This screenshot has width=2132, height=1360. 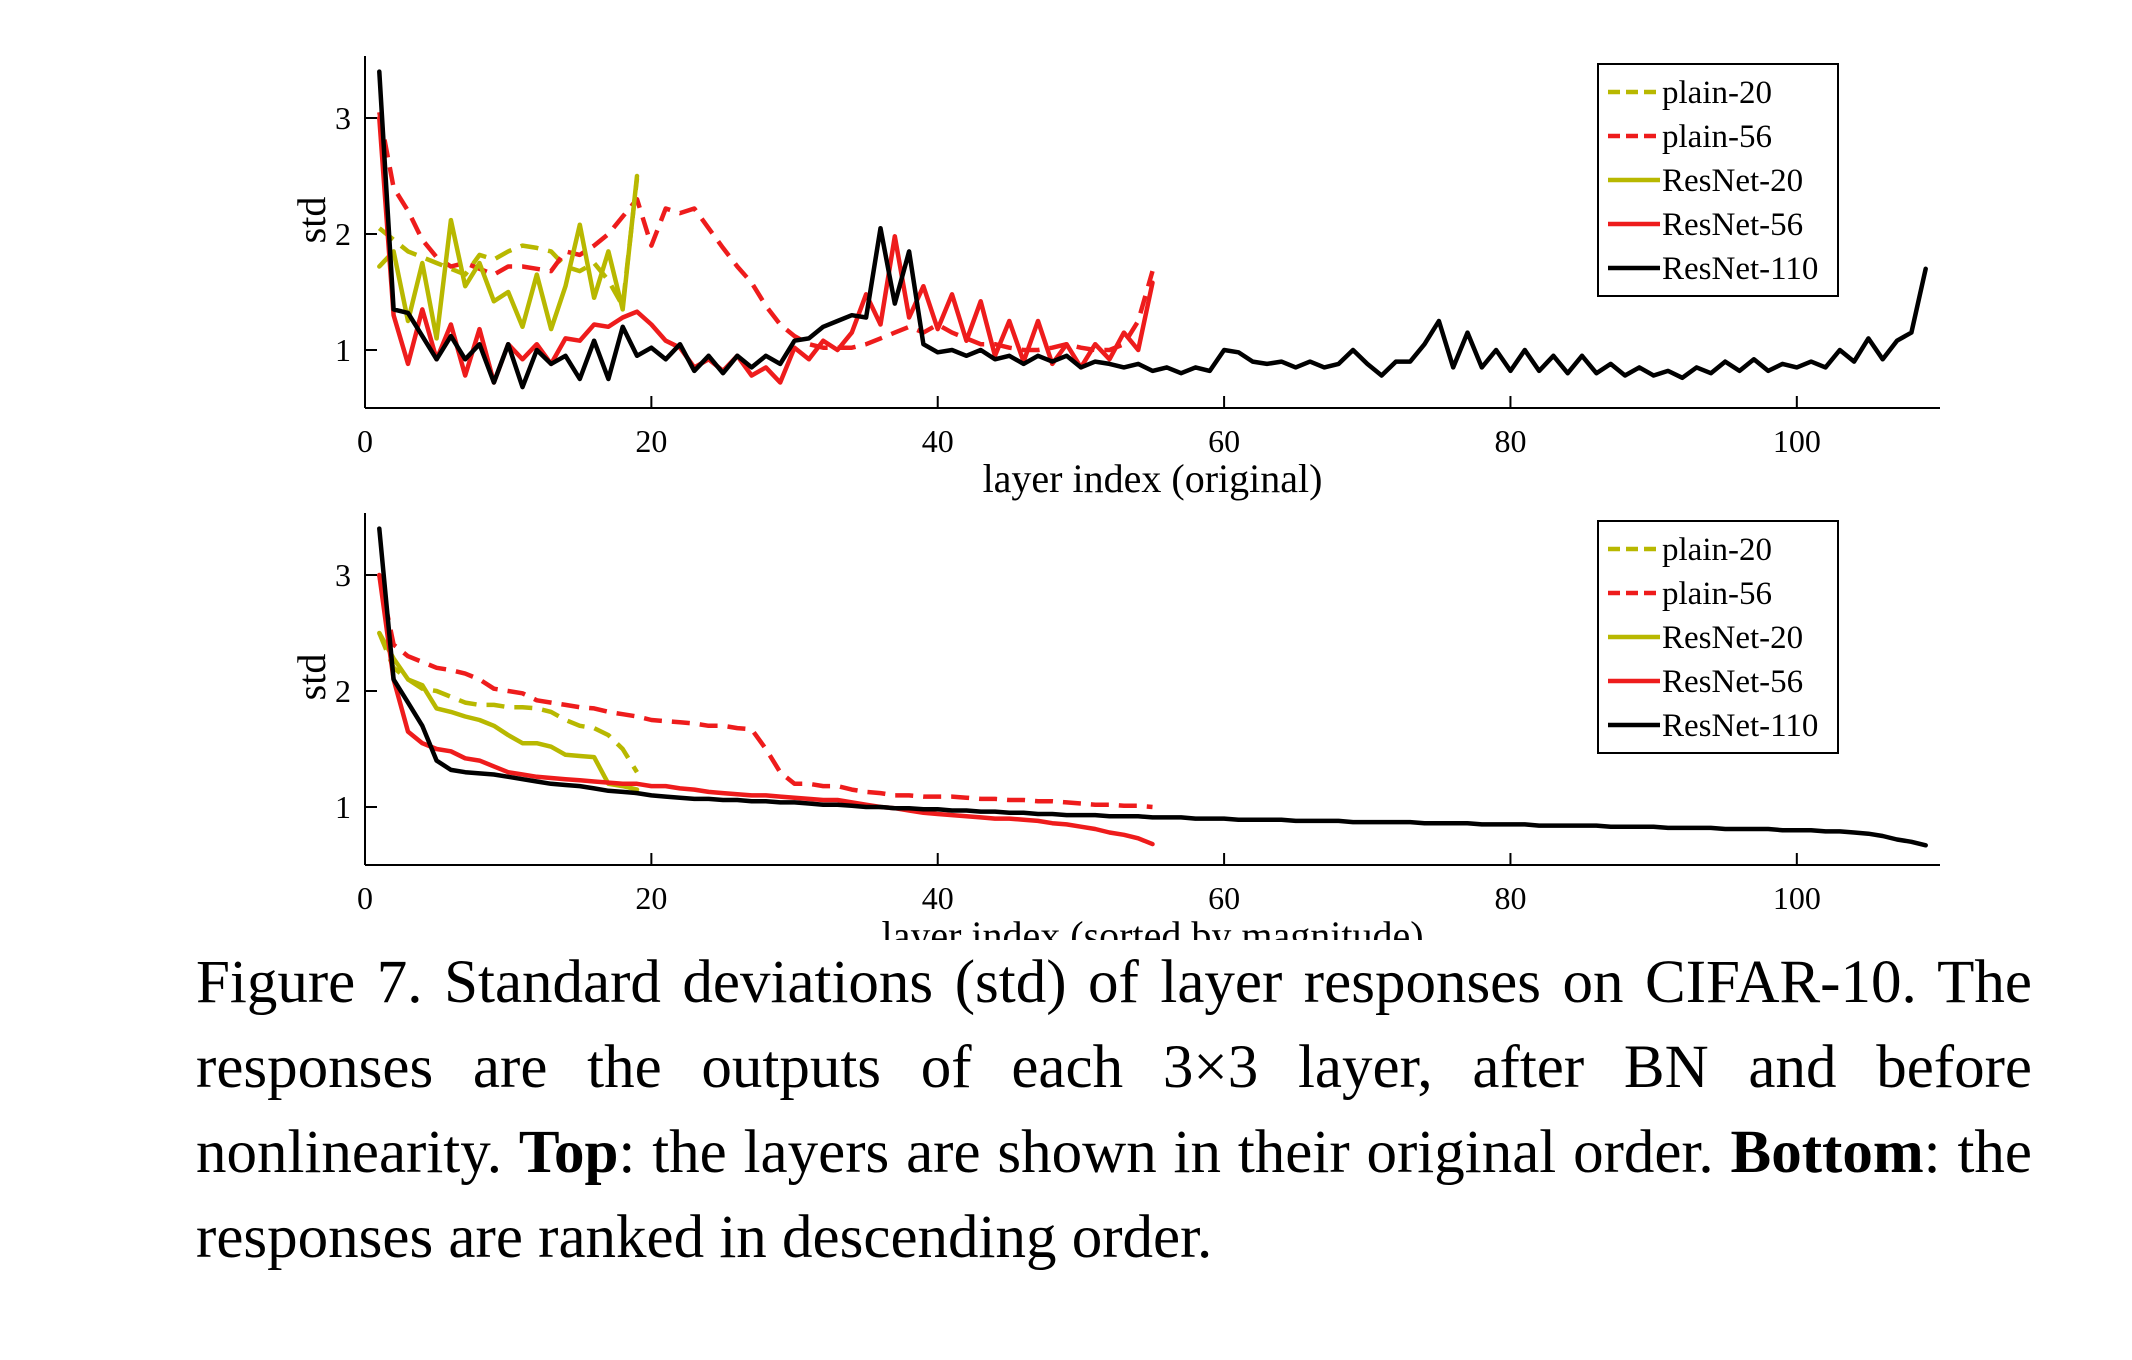 What do you see at coordinates (1510, 441) in the screenshot?
I see `top-x-tick-label: 80` at bounding box center [1510, 441].